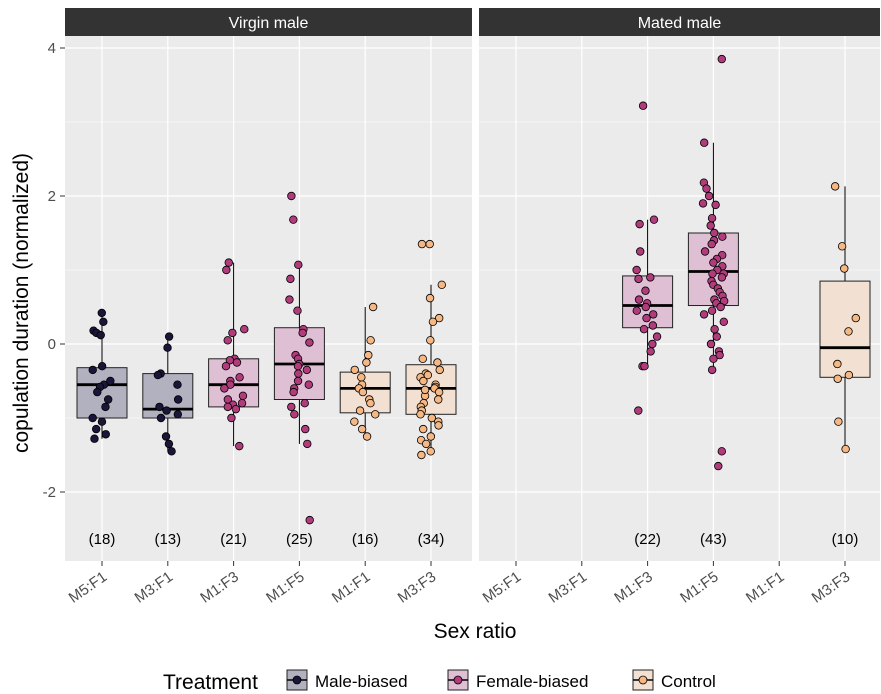  Describe the element at coordinates (643, 680) in the screenshot. I see `legend-key-point` at that location.